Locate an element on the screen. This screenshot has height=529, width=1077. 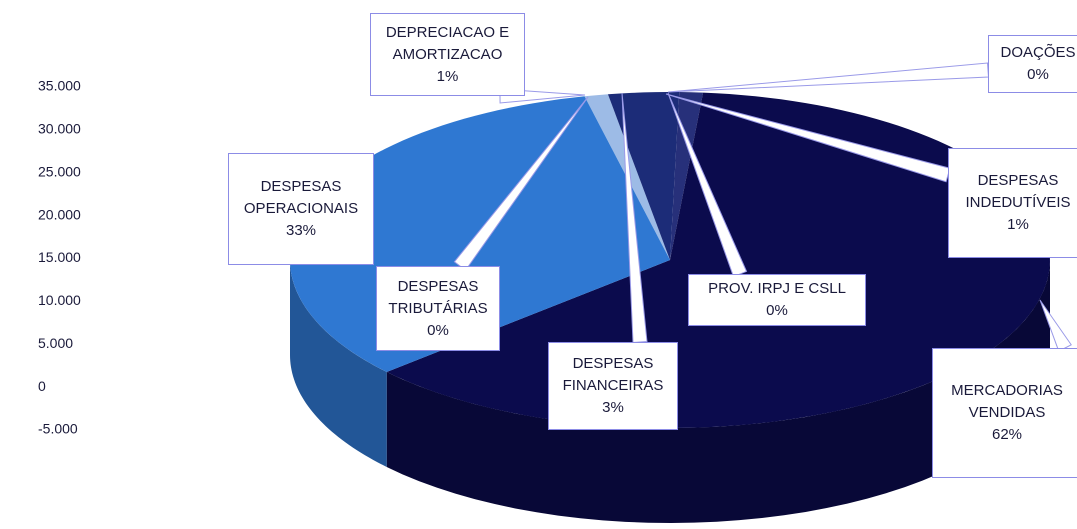
percent-label: 33% is located at coordinates (301, 230).